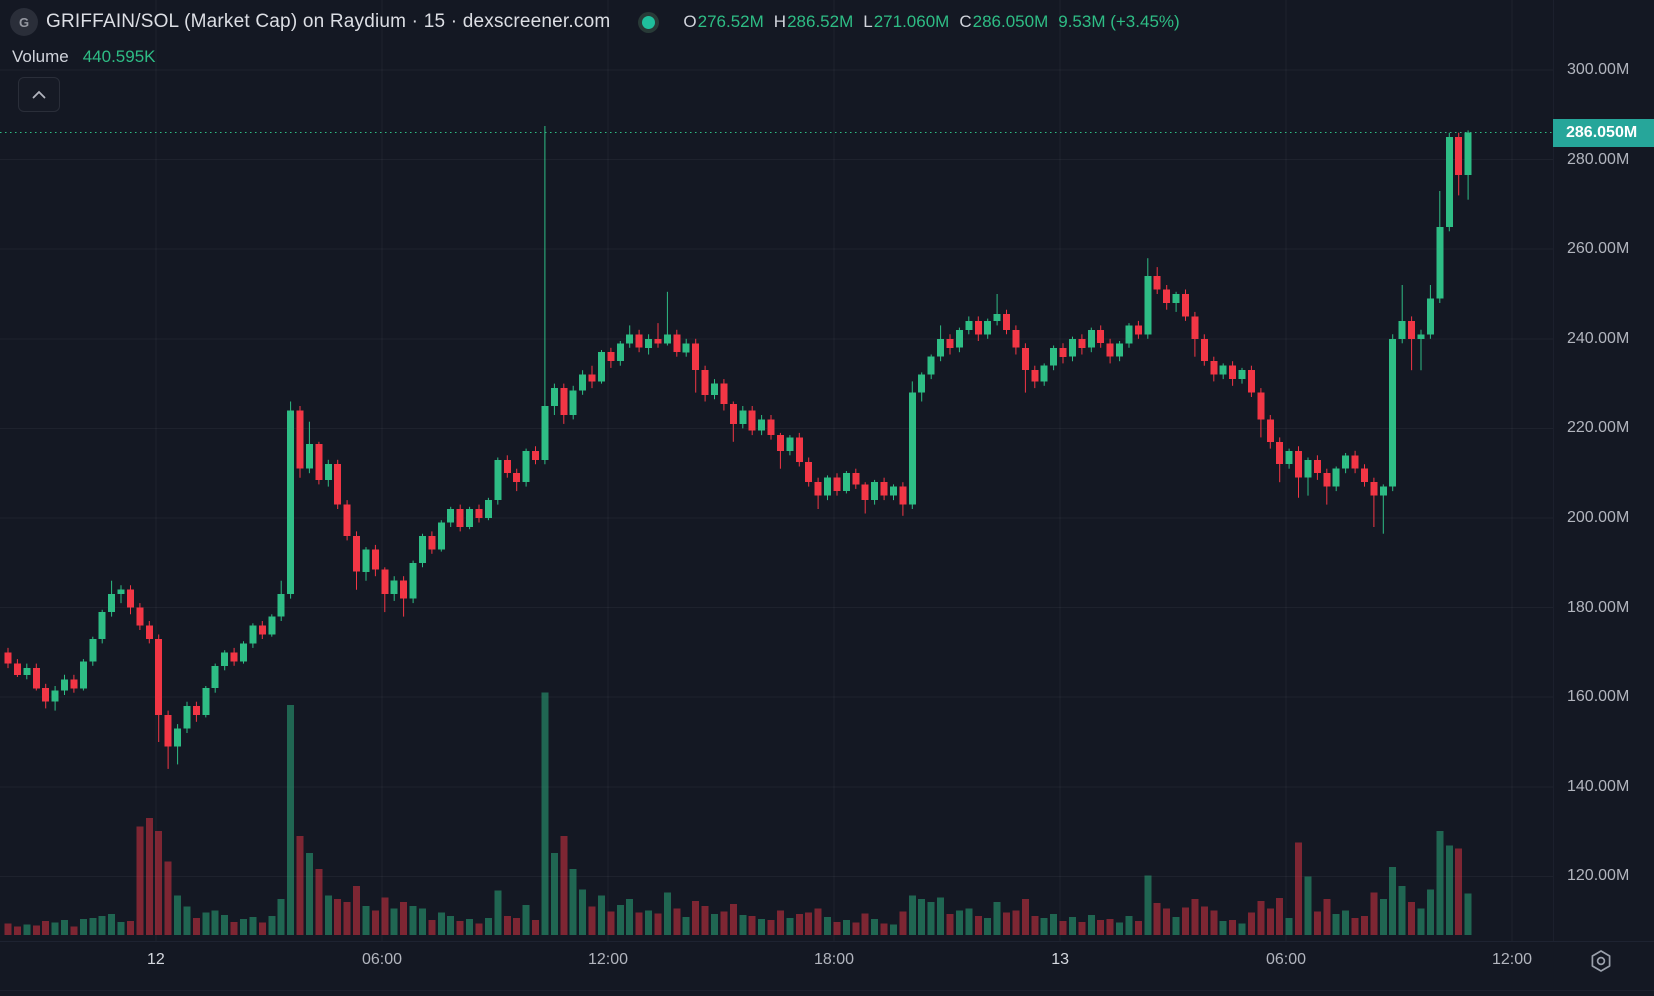 The image size is (1654, 996). What do you see at coordinates (834, 959) in the screenshot?
I see `time-tick-label: 18:00` at bounding box center [834, 959].